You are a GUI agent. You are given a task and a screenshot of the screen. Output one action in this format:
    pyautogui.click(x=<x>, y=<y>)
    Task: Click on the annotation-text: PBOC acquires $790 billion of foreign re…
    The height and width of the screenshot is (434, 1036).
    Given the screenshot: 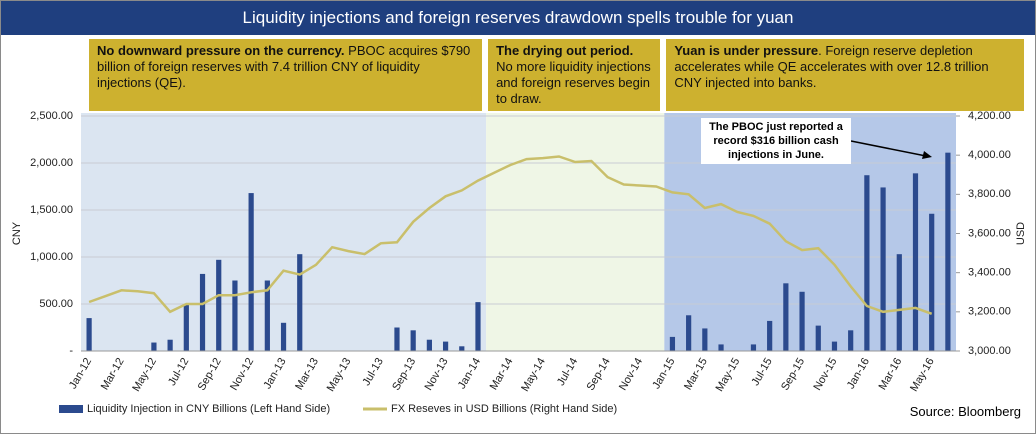 What is the action you would take?
    pyautogui.click(x=284, y=66)
    